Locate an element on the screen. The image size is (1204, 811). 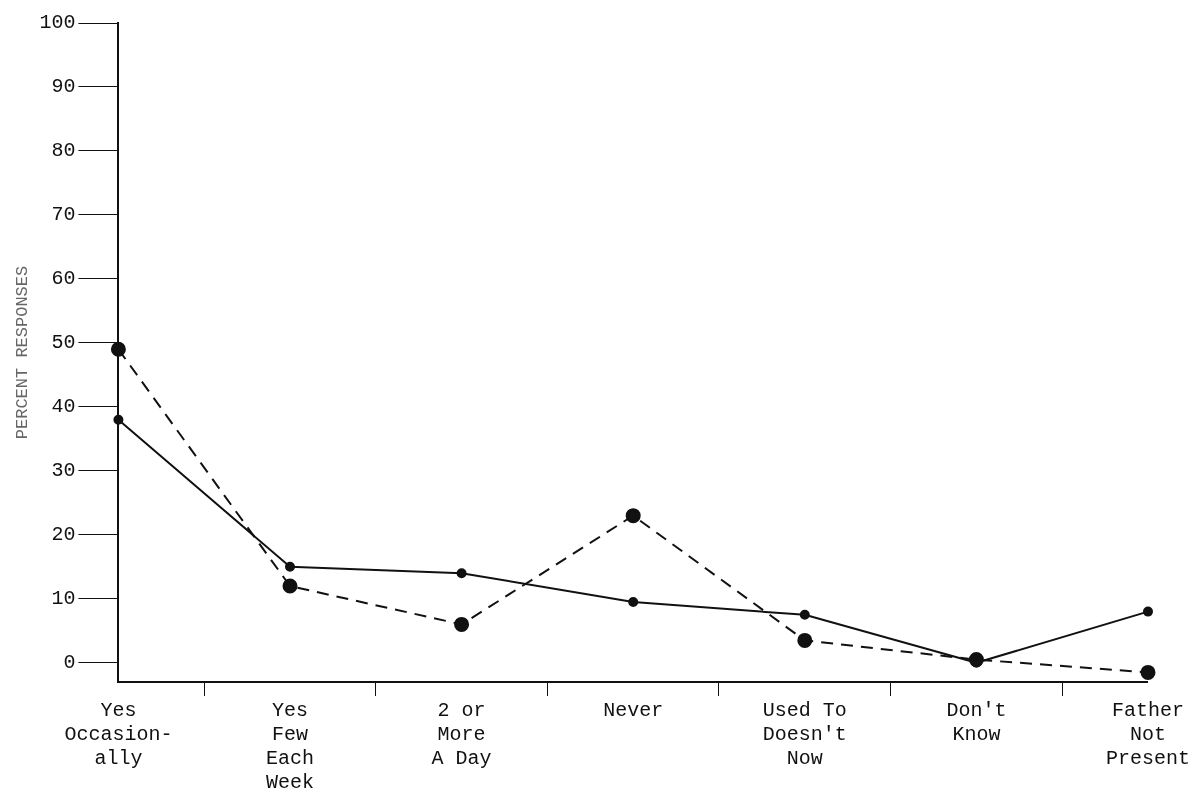
y-tick-label: 30 is located at coordinates (63, 471).